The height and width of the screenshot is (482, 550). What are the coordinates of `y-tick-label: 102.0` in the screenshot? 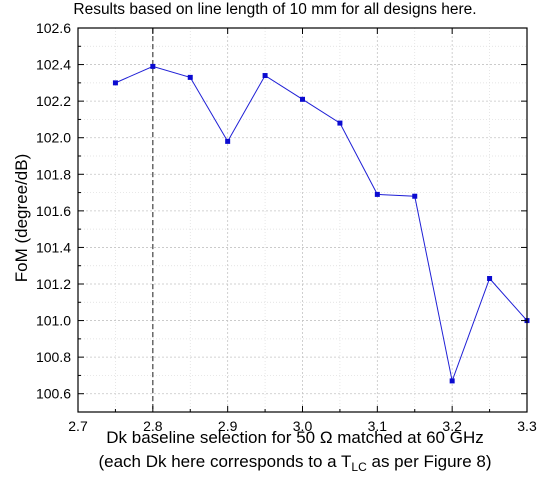 It's located at (53, 138).